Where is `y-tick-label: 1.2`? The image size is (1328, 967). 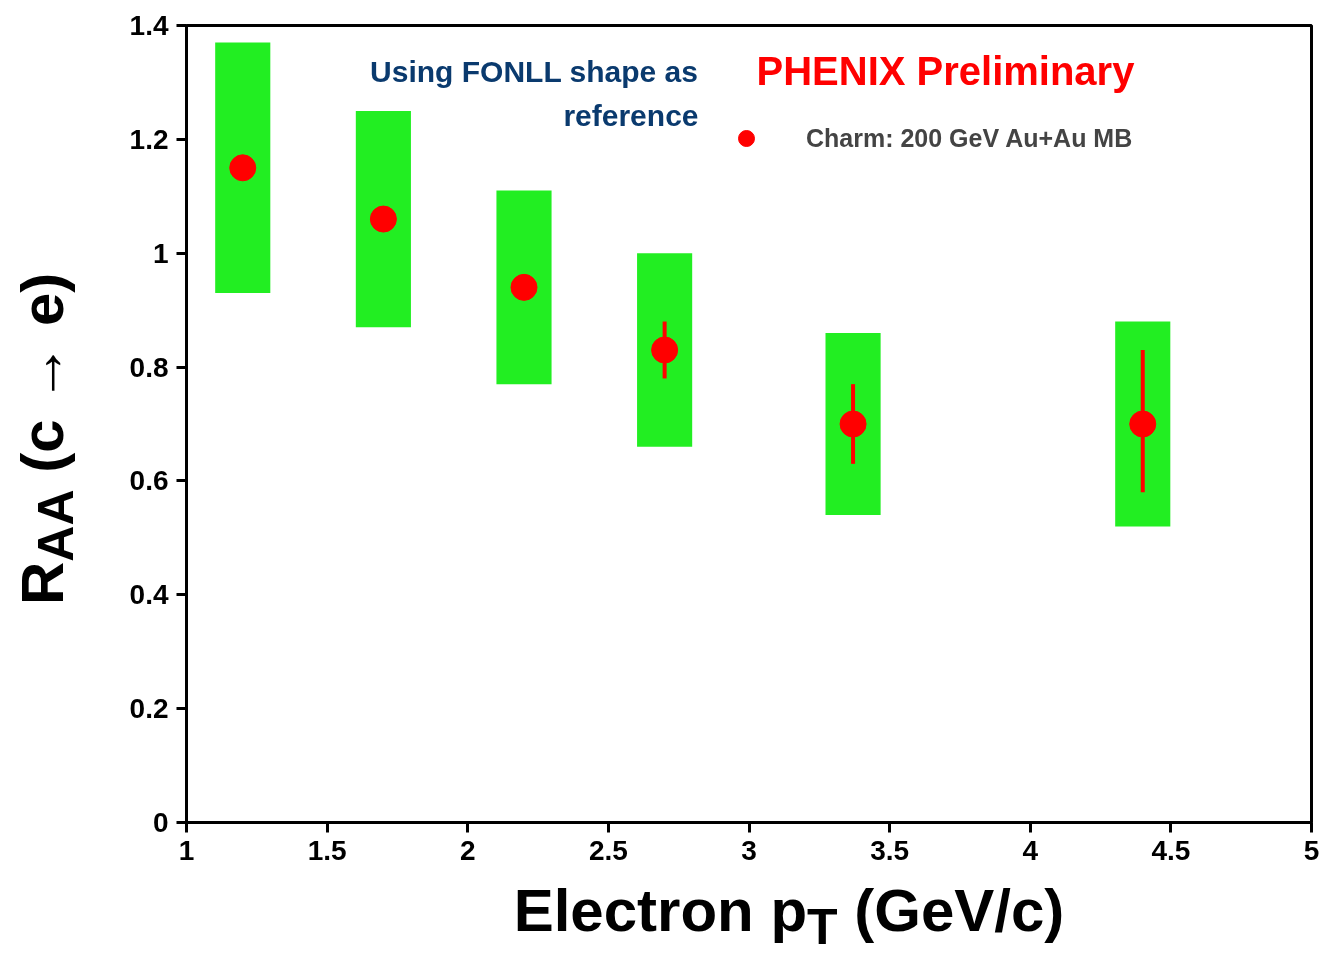 y-tick-label: 1.2 is located at coordinates (149, 139).